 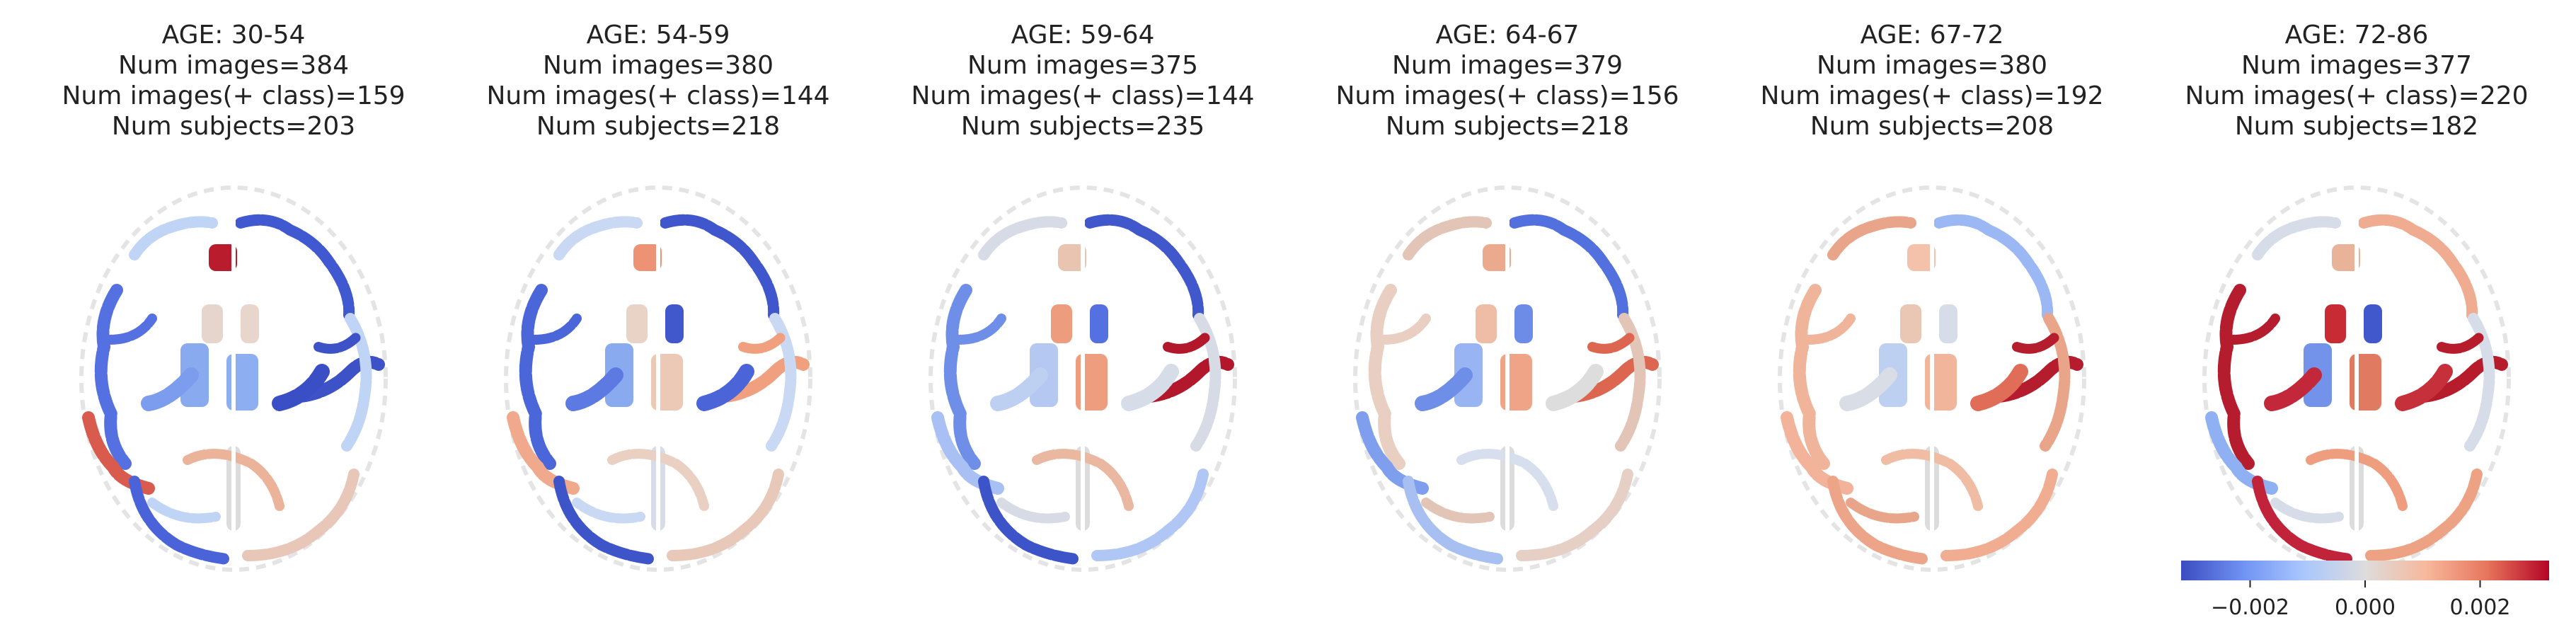 What do you see at coordinates (2365, 607) in the screenshot?
I see `colorbar-tick-label: 0.000` at bounding box center [2365, 607].